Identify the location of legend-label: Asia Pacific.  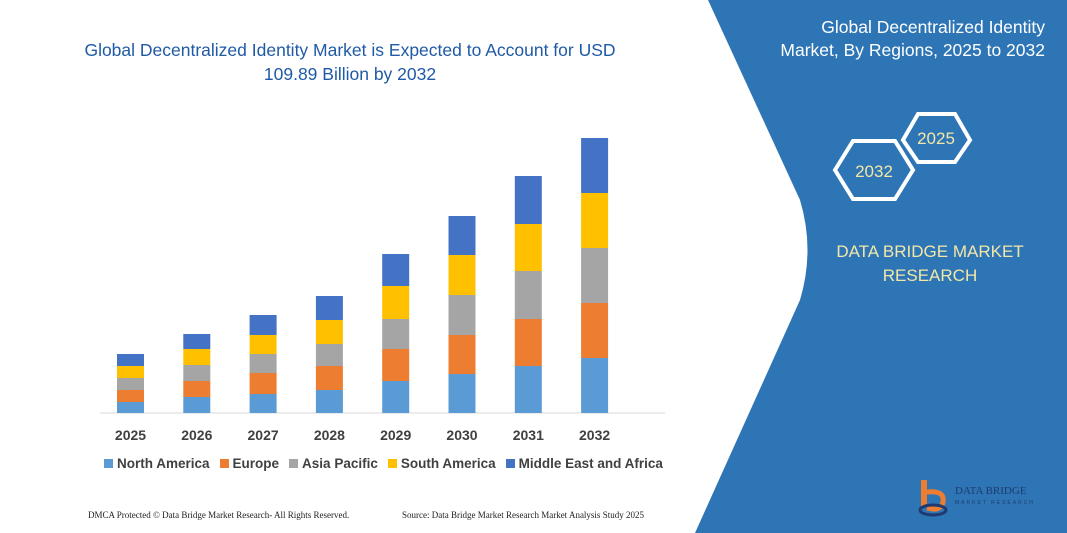
(340, 463).